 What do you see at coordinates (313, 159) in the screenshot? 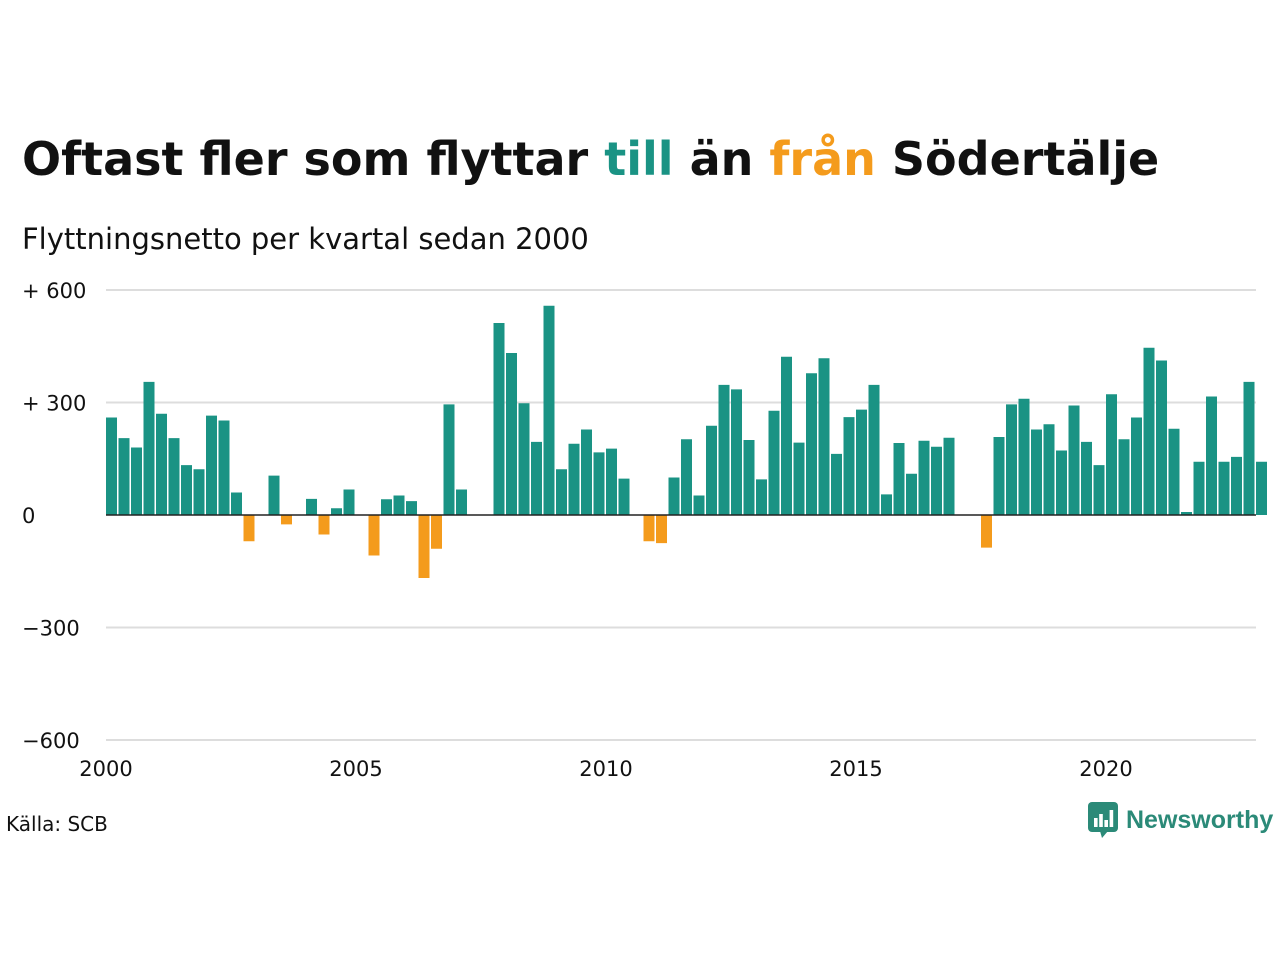
I see `title-part-1: Oftast fler som flyttar` at bounding box center [313, 159].